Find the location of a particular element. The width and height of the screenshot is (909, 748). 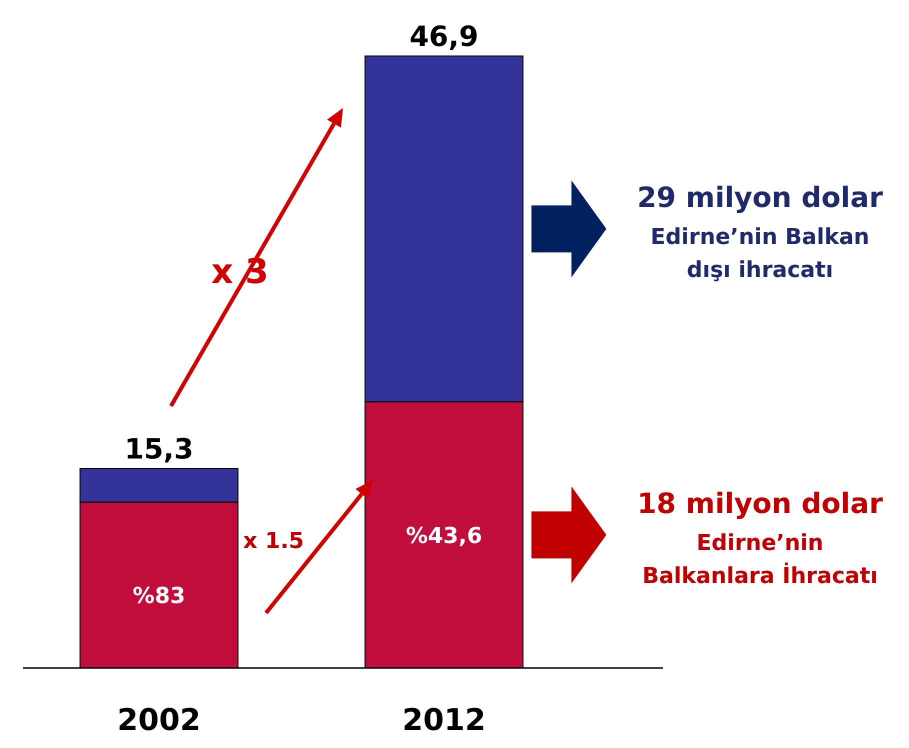

annotation: 46,9 is located at coordinates (444, 36).